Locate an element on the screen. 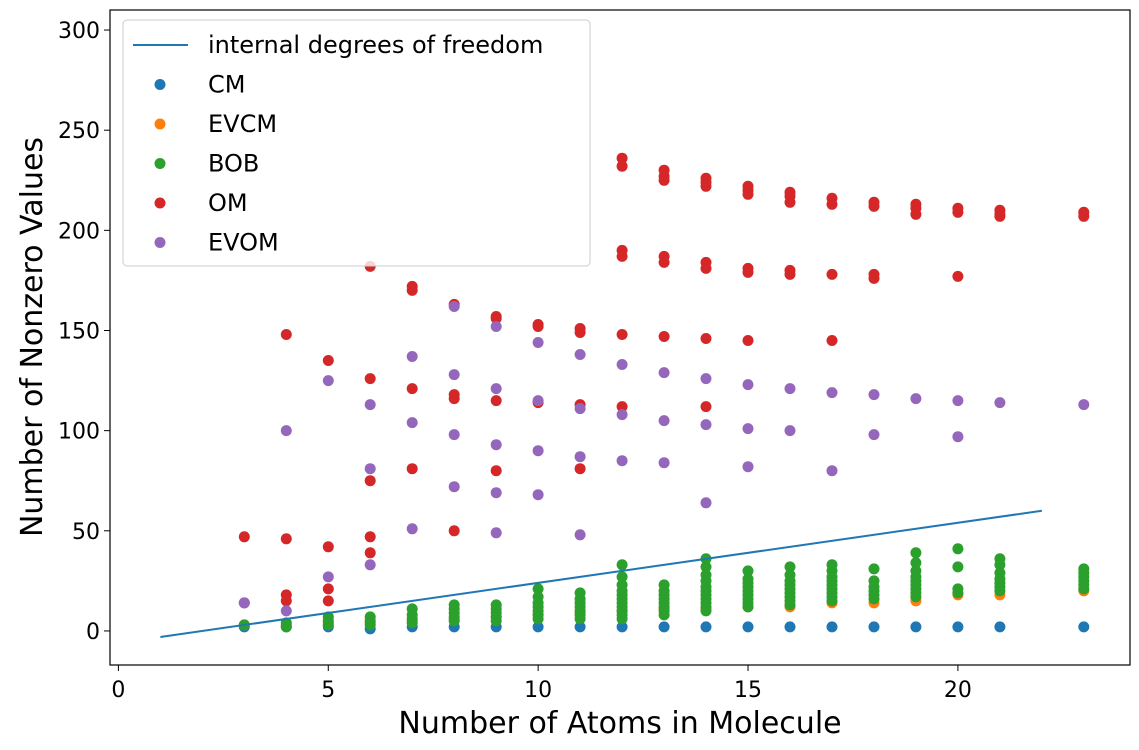 This screenshot has width=1139, height=750. y-tick-label: 200 is located at coordinates (79, 231).